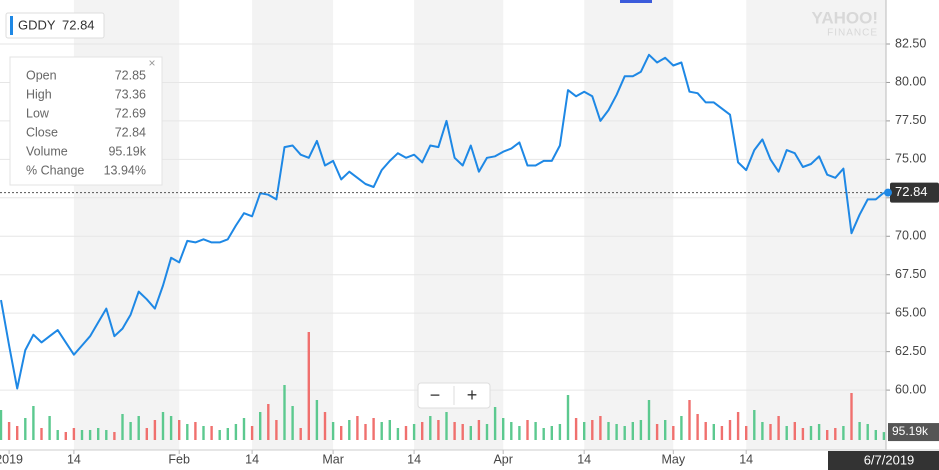 The image size is (939, 470). Describe the element at coordinates (910, 351) in the screenshot. I see `y-tick-label: 62.50` at that location.